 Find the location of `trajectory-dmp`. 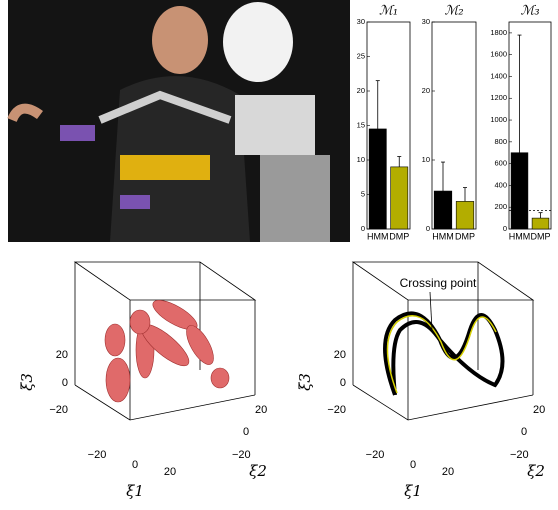

trajectory-dmp is located at coordinates (441, 354).